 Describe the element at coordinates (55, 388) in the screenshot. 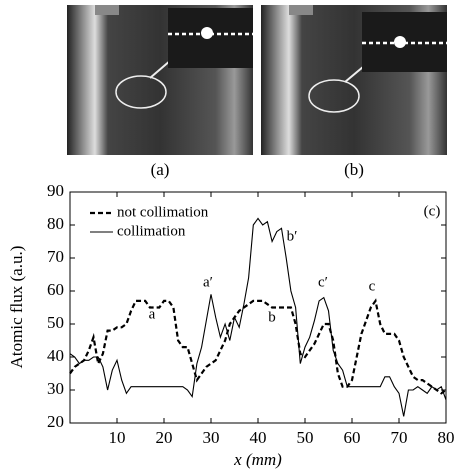

I see `y-tick-label: 30` at that location.